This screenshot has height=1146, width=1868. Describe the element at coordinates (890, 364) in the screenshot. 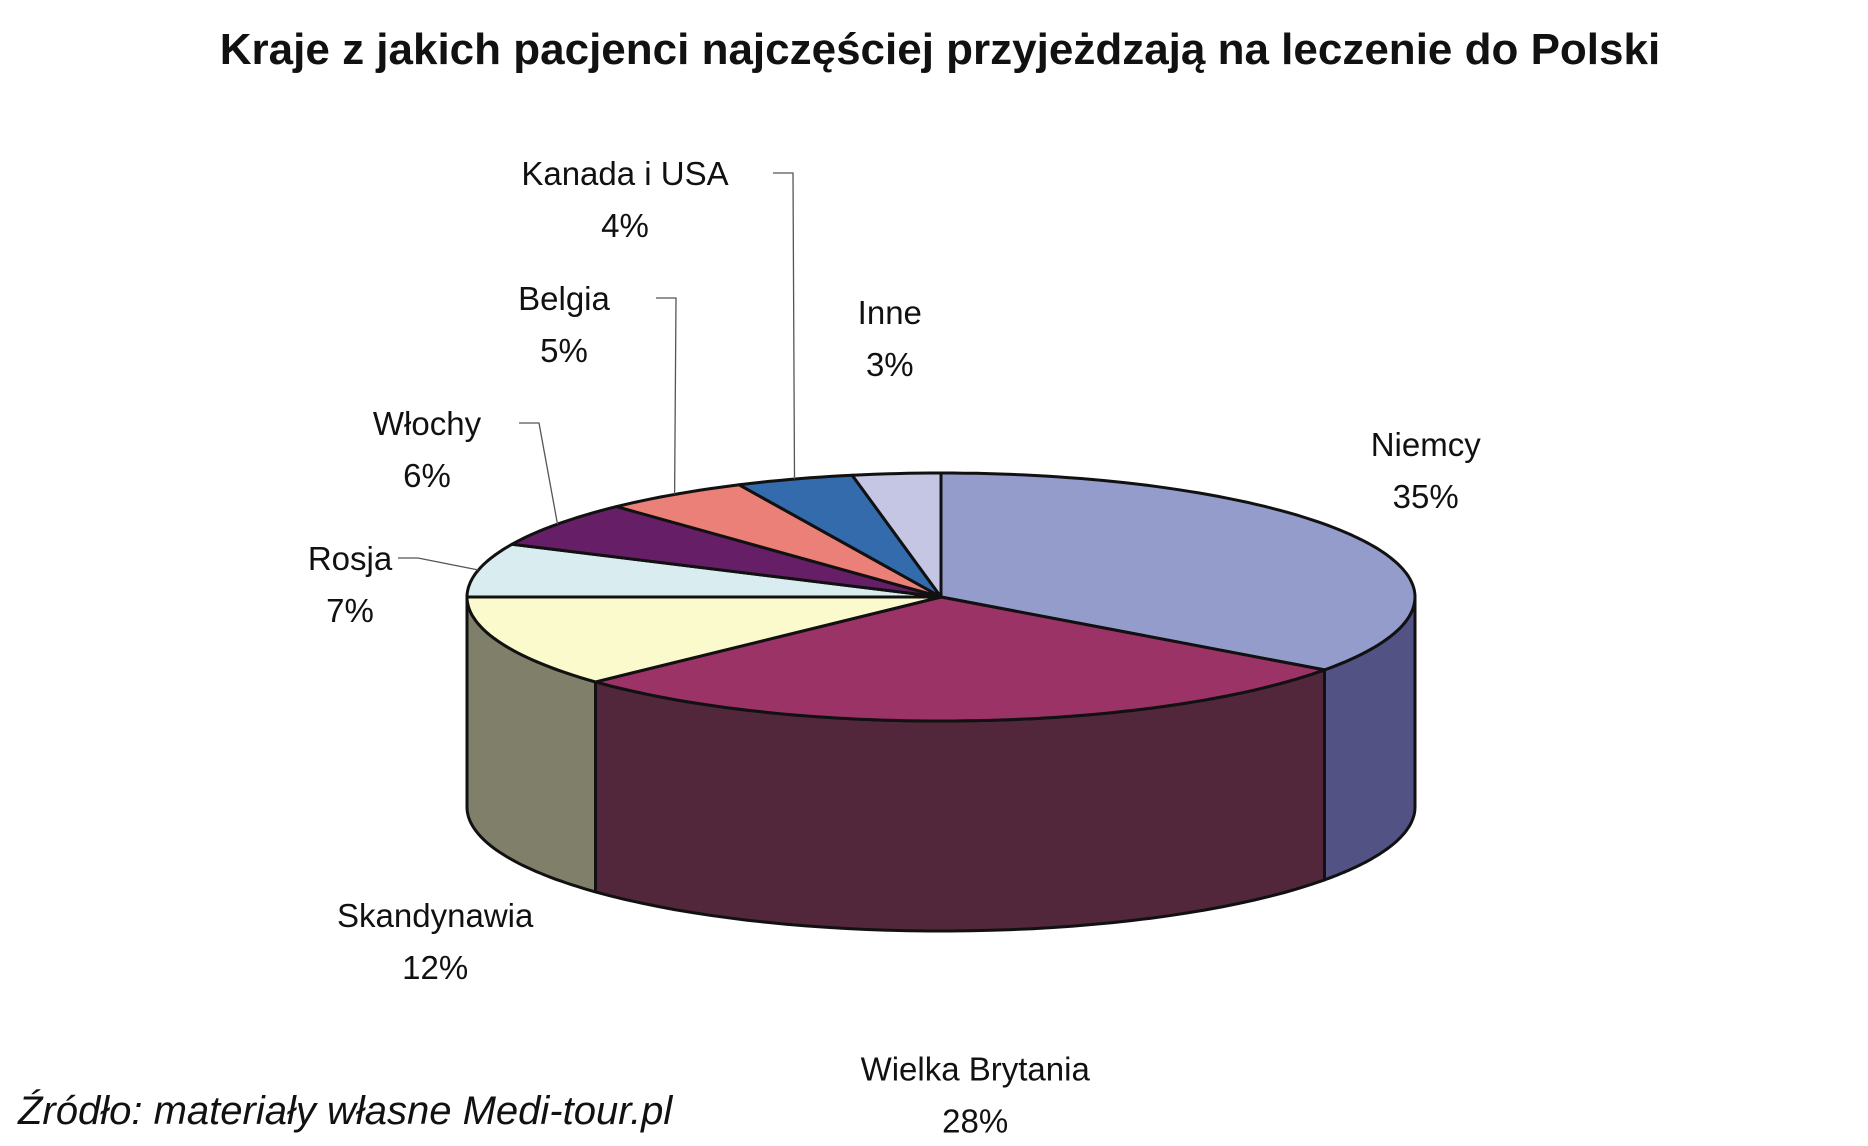

I see `slice-value-inne: 3%` at that location.